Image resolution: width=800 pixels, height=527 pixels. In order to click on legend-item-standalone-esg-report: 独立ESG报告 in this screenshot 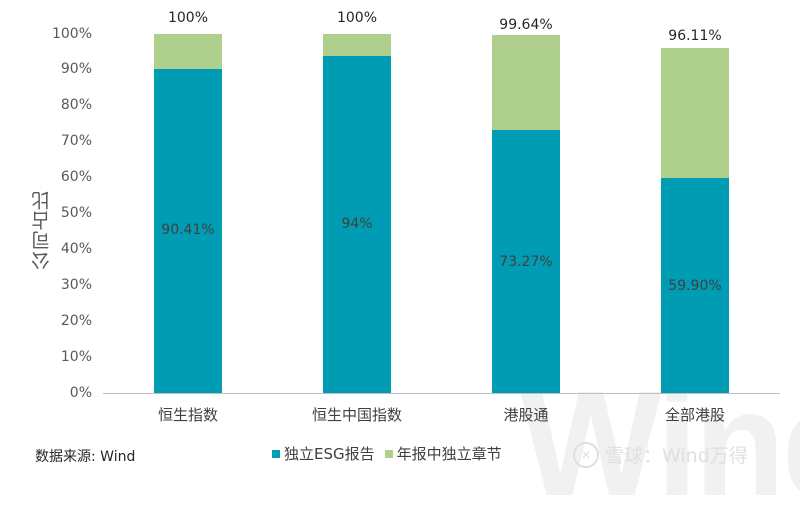, I will do `click(323, 453)`.